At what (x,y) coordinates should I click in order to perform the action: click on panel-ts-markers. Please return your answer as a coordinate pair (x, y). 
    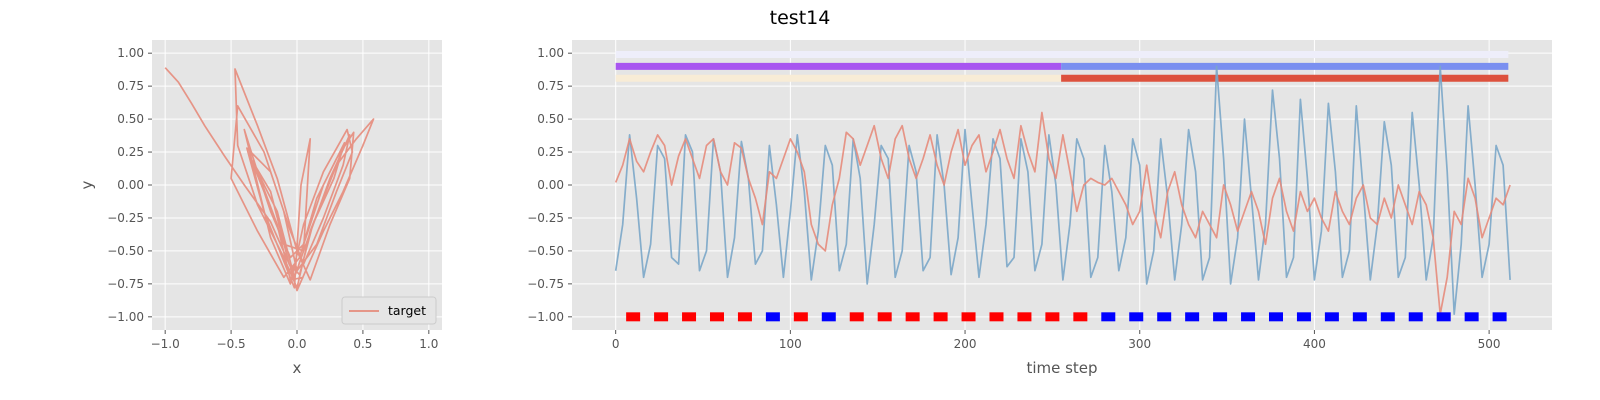
    Looking at the image, I should click on (1066, 317).